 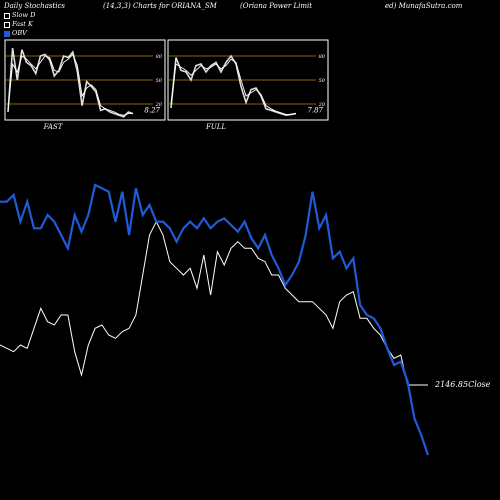 I want to click on full-last-value: 7.87, so click(x=315, y=111).